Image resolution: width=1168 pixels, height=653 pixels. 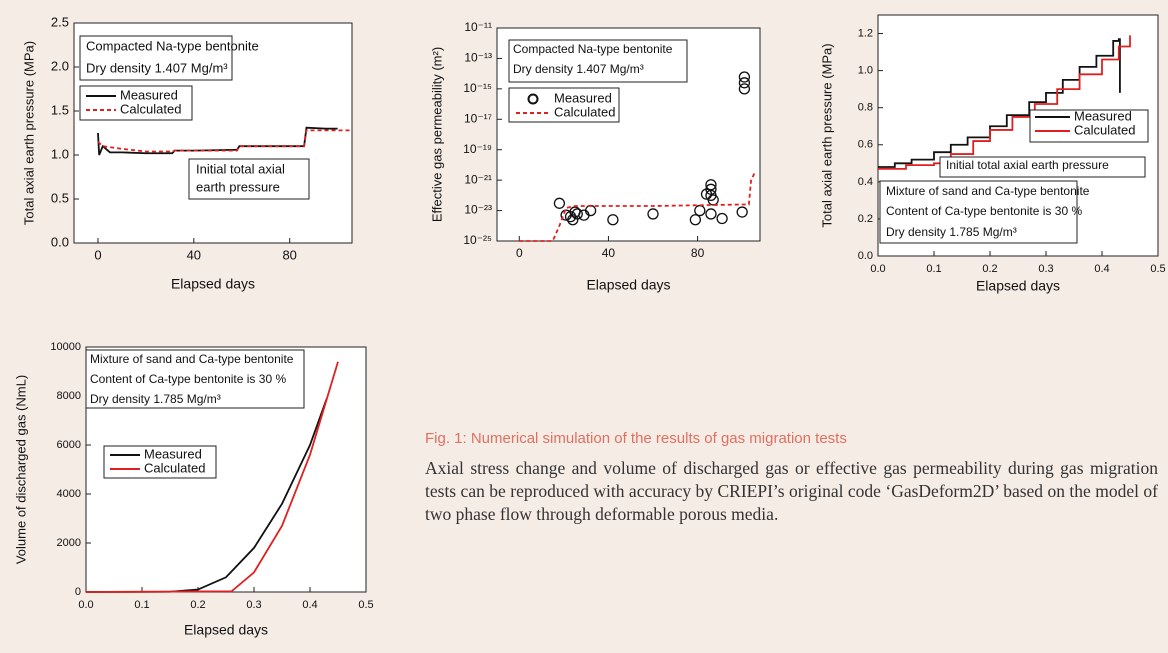 I want to click on y-tick-label: 0.0, so click(x=60, y=241).